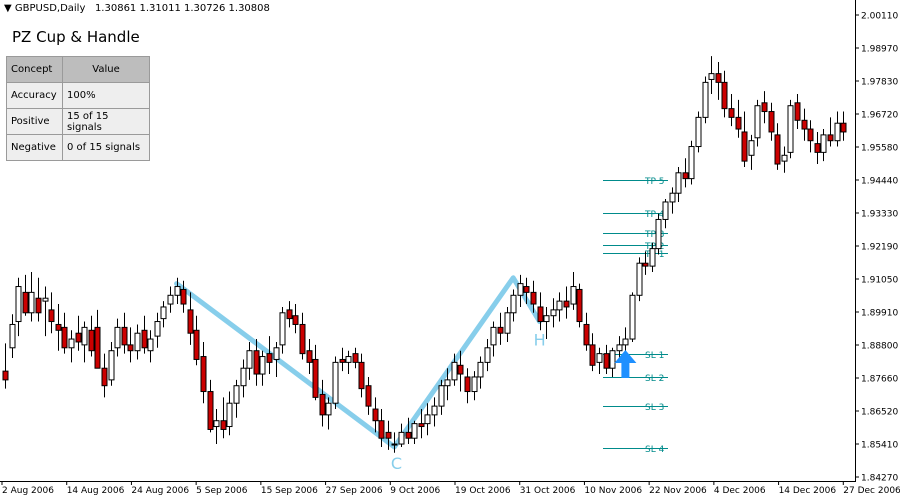 The height and width of the screenshot is (500, 900). Describe the element at coordinates (879, 446) in the screenshot. I see `price-tick-label: 1.85410` at that location.